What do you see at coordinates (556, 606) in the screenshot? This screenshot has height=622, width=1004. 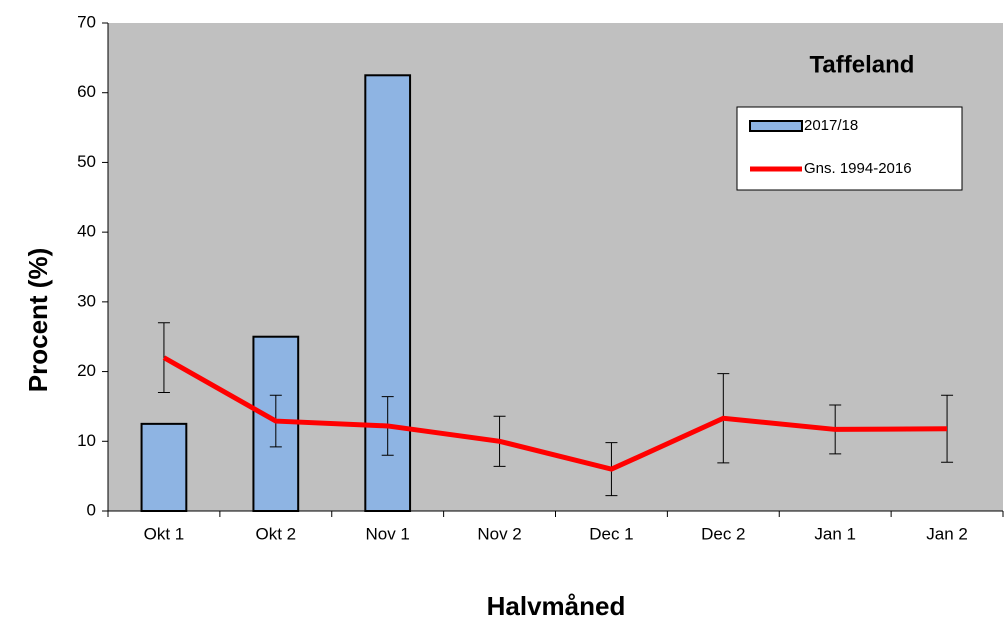 I see `x-axis-label: Halvmåned` at bounding box center [556, 606].